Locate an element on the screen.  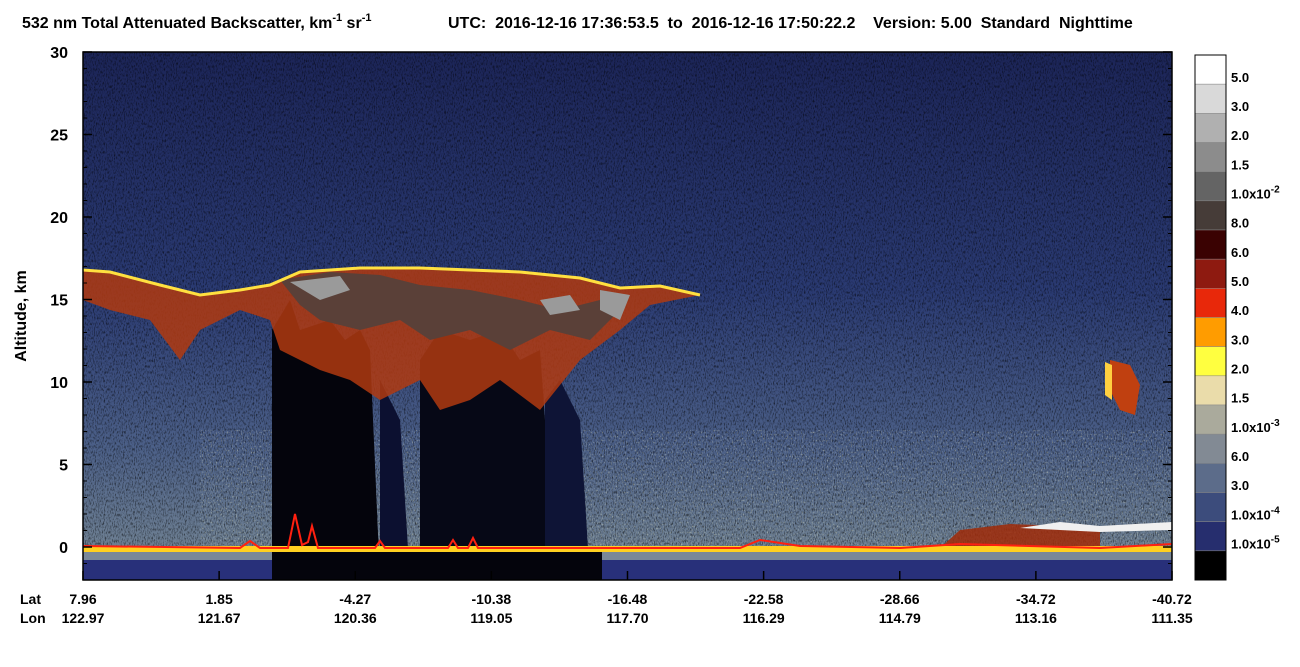
x-tick-label: -28.66 is located at coordinates (900, 599).